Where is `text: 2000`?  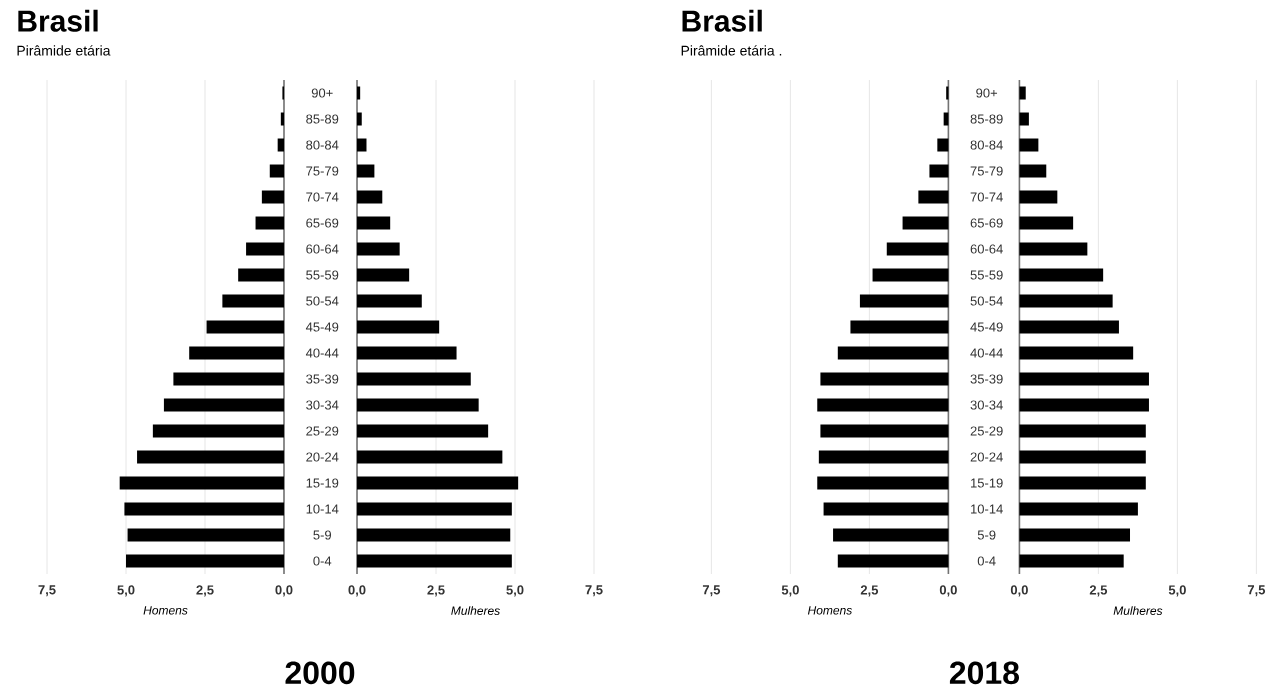 text: 2000 is located at coordinates (320, 673).